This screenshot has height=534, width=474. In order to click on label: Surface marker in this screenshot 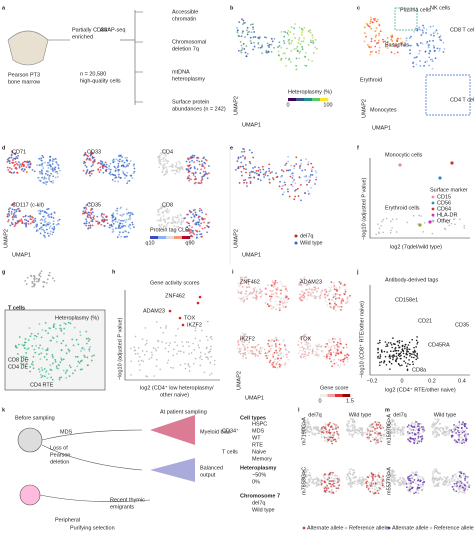, I will do `click(449, 190)`.